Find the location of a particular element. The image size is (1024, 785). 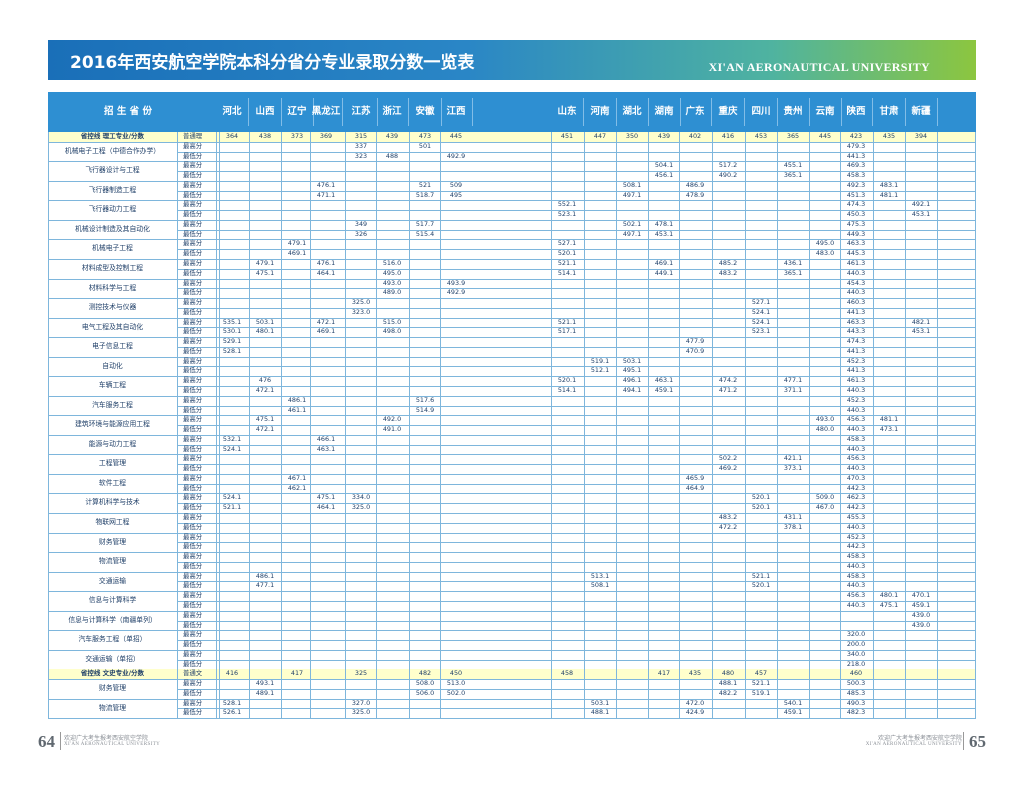

score-cell: 451.3 is located at coordinates (856, 194).